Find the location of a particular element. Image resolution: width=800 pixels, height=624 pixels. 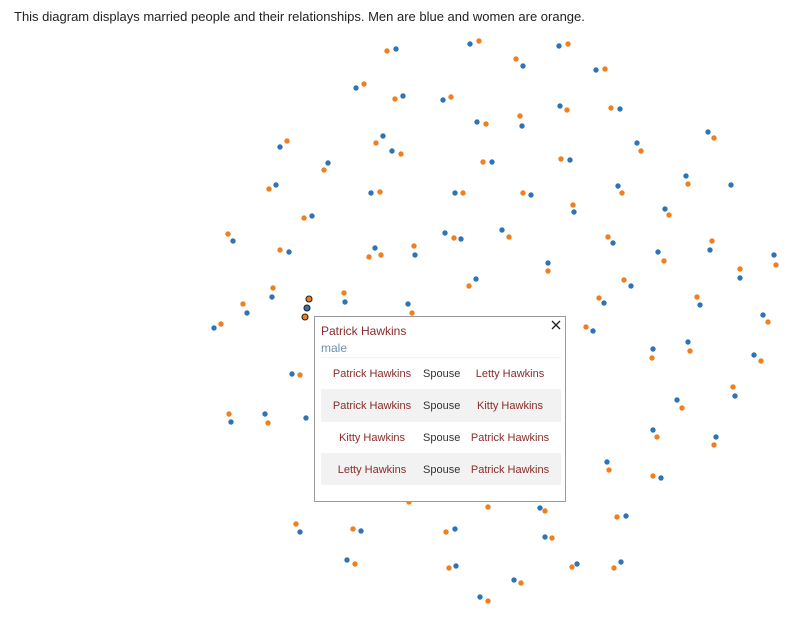

relationship-from: Kitty Hawkins is located at coordinates (372, 437).